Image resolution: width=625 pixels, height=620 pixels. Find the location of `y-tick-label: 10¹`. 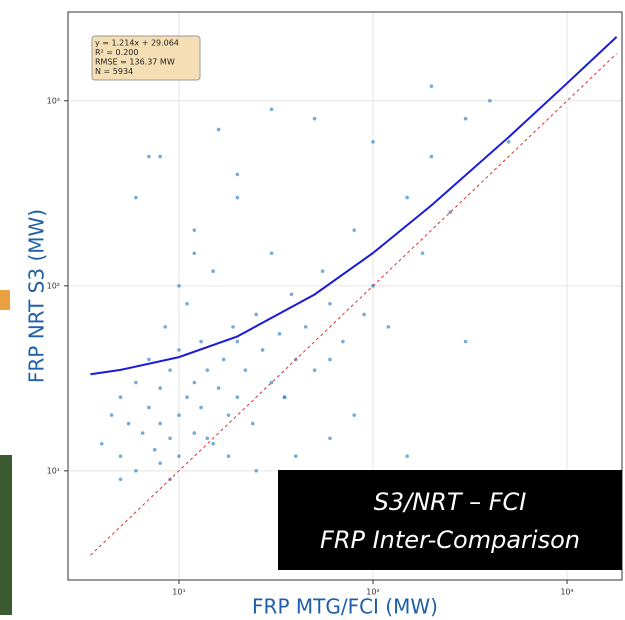

y-tick-label: 10¹ is located at coordinates (53, 470).